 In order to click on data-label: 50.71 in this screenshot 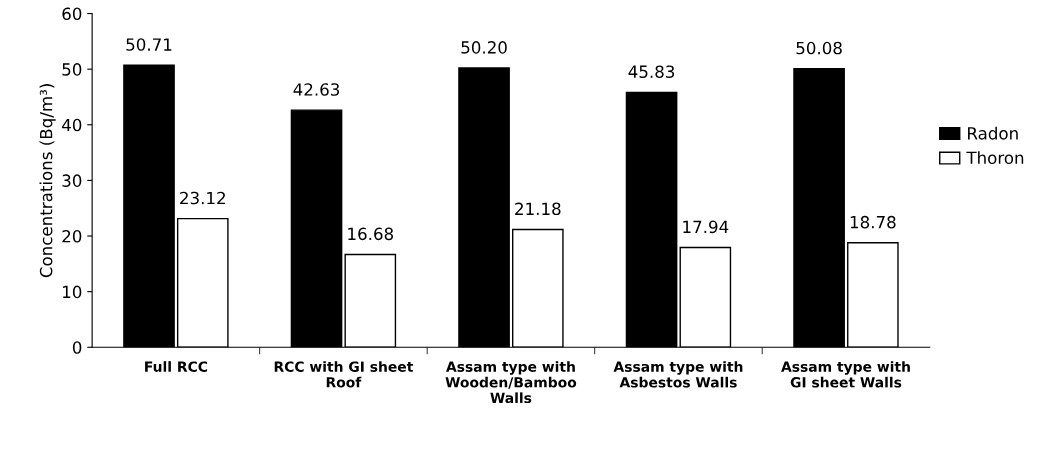, I will do `click(149, 44)`.